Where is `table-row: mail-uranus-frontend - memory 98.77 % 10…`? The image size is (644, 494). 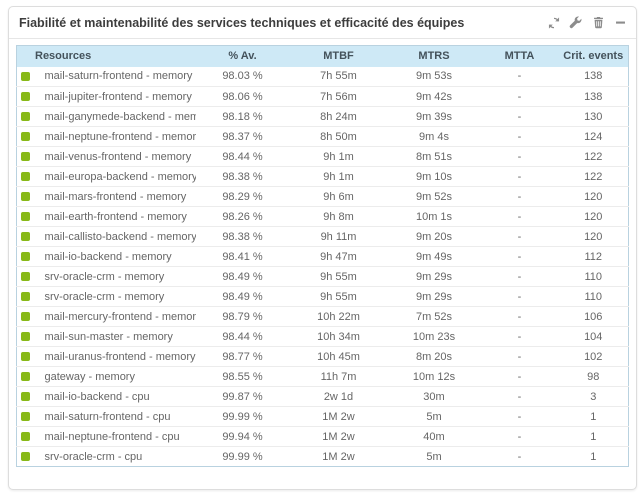
table-row: mail-uranus-frontend - memory 98.77 % 10… is located at coordinates (322, 356).